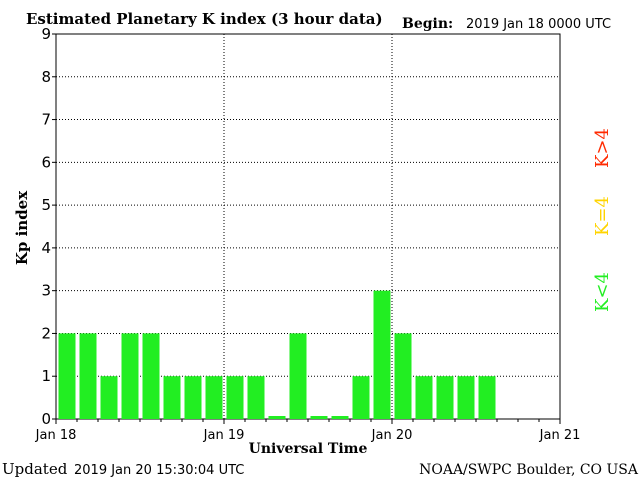 The height and width of the screenshot is (480, 640). Describe the element at coordinates (46, 205) in the screenshot. I see `y-tick-label: 5` at that location.